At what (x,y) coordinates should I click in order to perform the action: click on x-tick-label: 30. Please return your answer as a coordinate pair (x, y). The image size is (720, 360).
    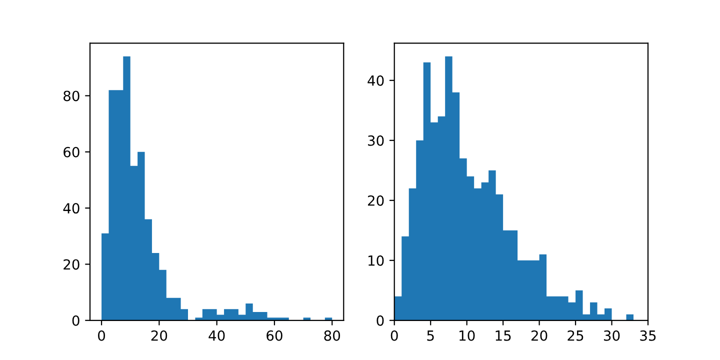
    Looking at the image, I should click on (612, 335).